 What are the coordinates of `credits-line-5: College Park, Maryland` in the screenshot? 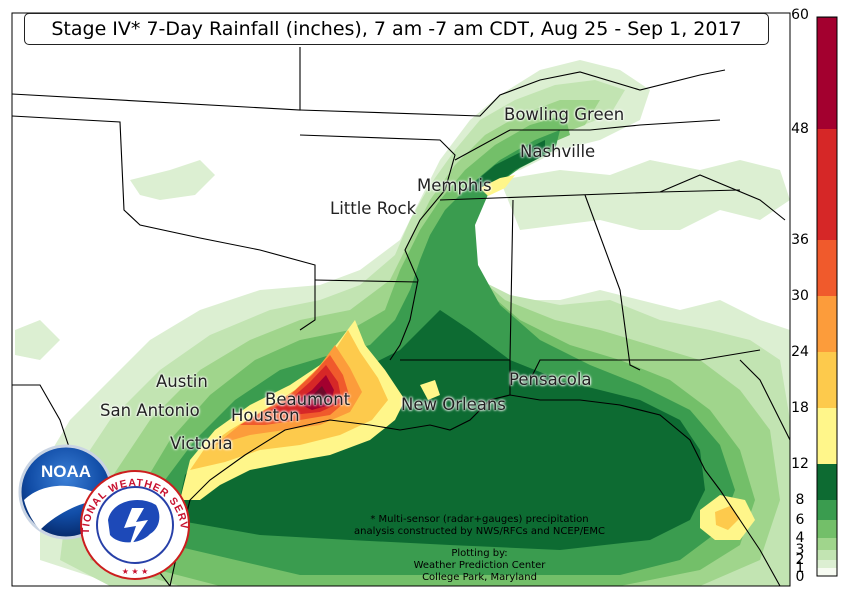 It's located at (479, 577).